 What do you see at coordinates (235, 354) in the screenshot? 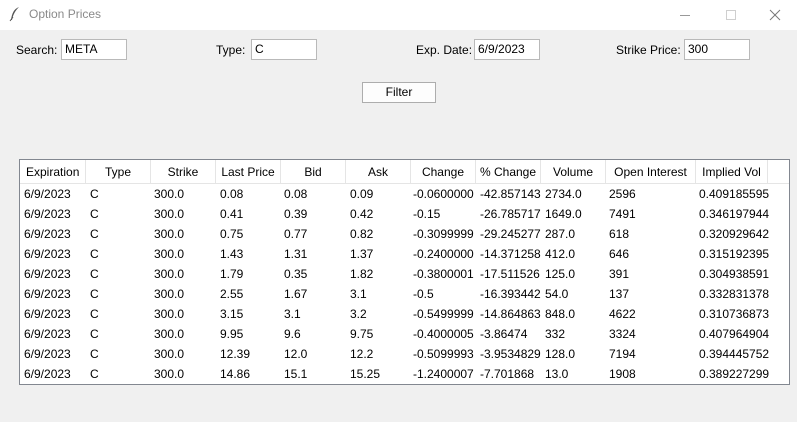
I see `cell-last-price: 12.39` at bounding box center [235, 354].